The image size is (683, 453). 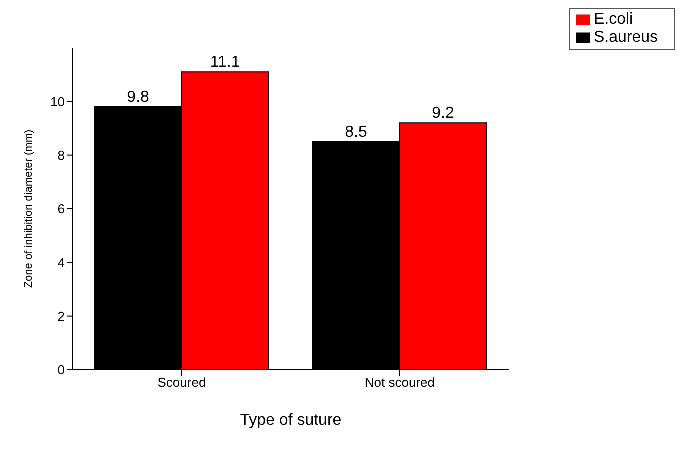 I want to click on y-tick-label: 6, so click(x=61, y=209).